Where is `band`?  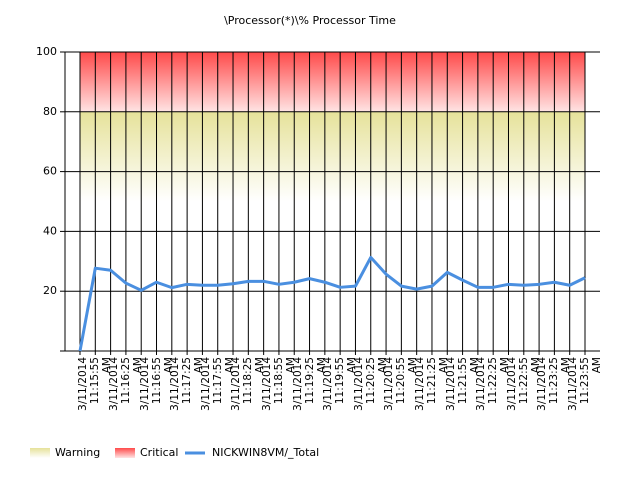 band is located at coordinates (332, 82).